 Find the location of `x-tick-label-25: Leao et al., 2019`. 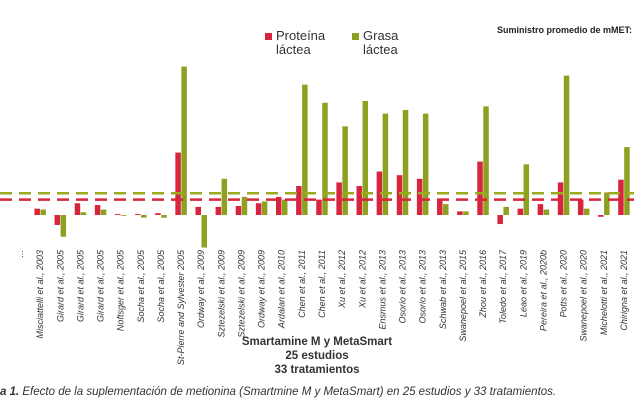

x-tick-label-25: Leao et al., 2019 is located at coordinates (523, 283).